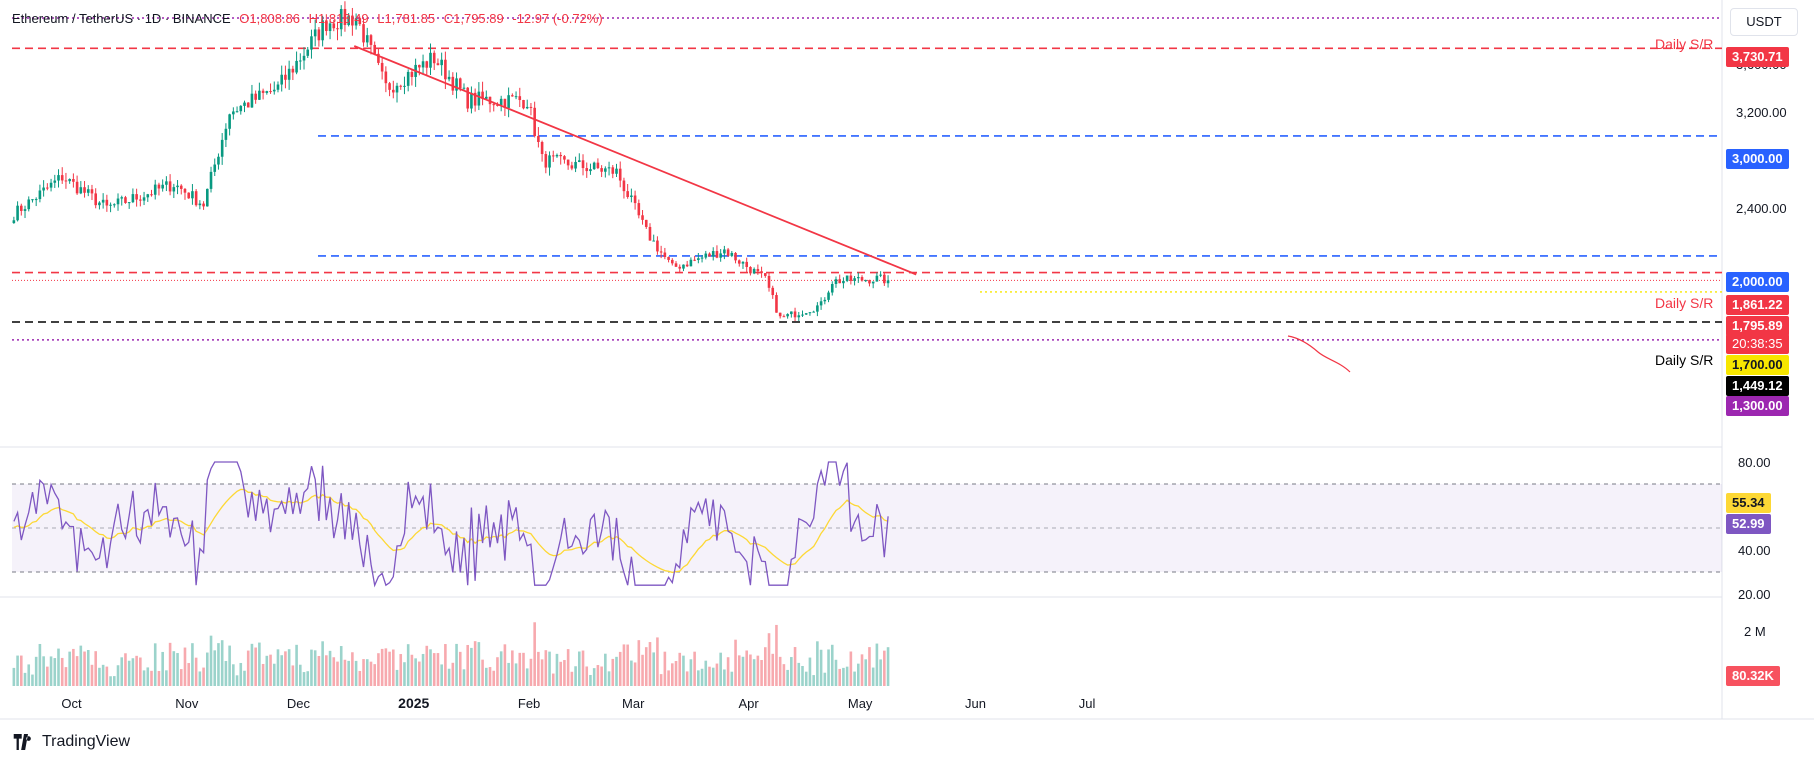 Image resolution: width=1814 pixels, height=765 pixels. Describe the element at coordinates (1764, 22) in the screenshot. I see `currency-button: USDT` at that location.